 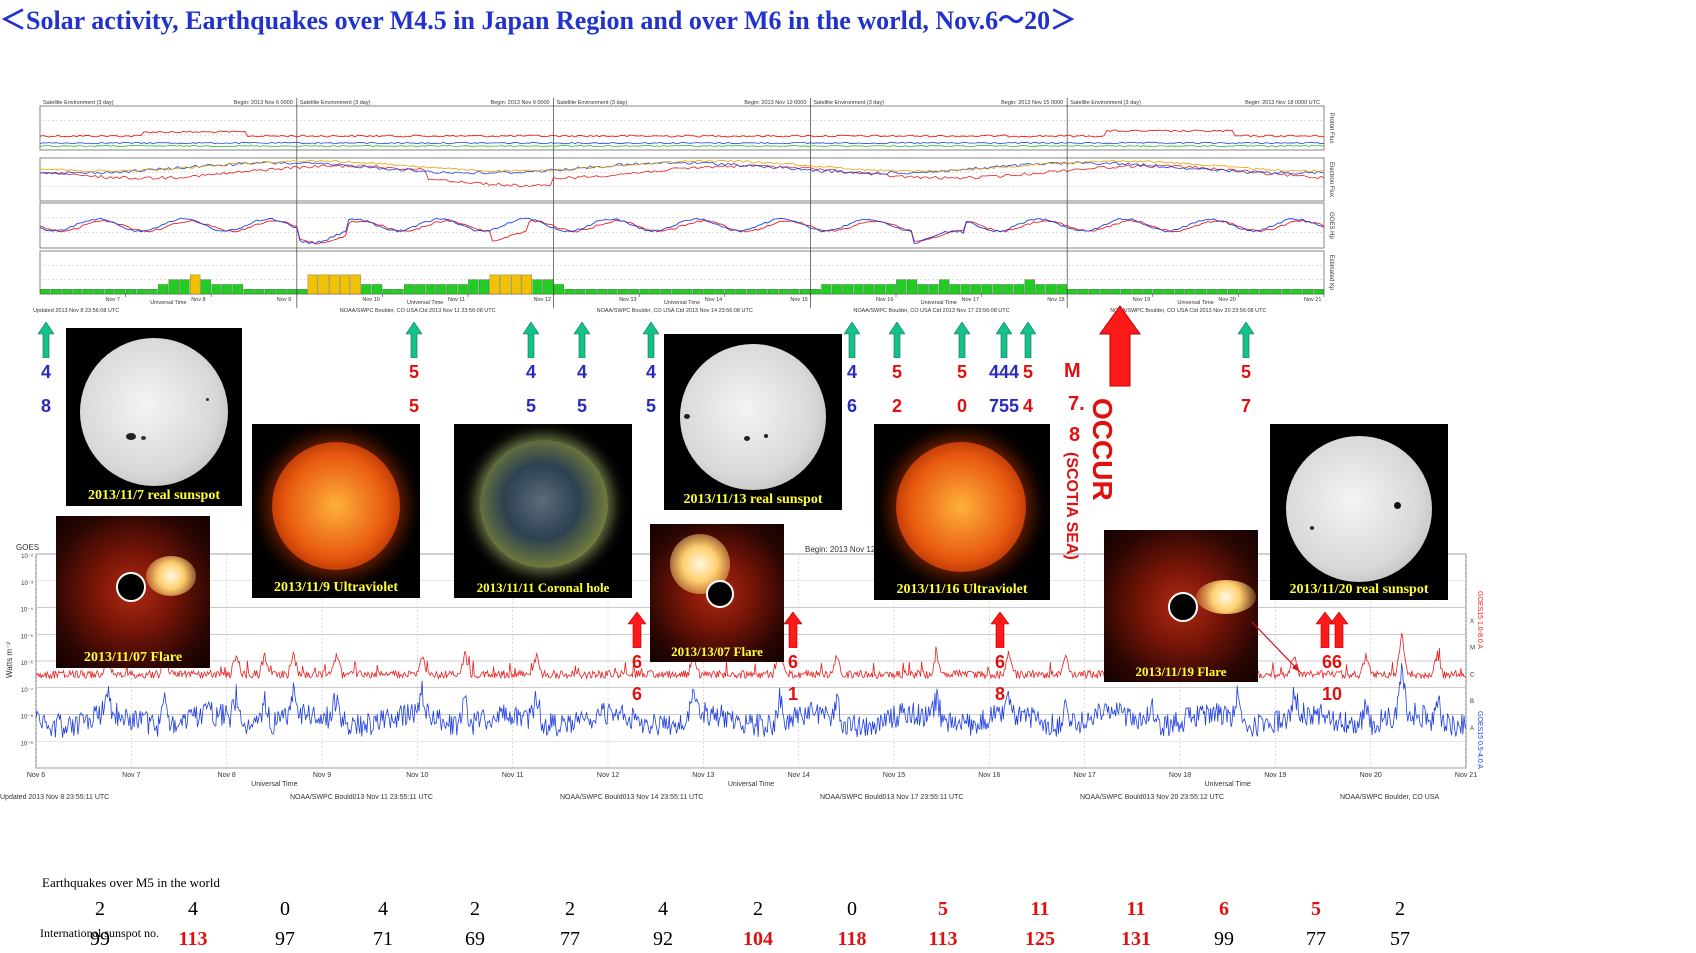 What do you see at coordinates (1331, 273) in the screenshot?
I see `panel-right-label: Estimated Kp` at bounding box center [1331, 273].